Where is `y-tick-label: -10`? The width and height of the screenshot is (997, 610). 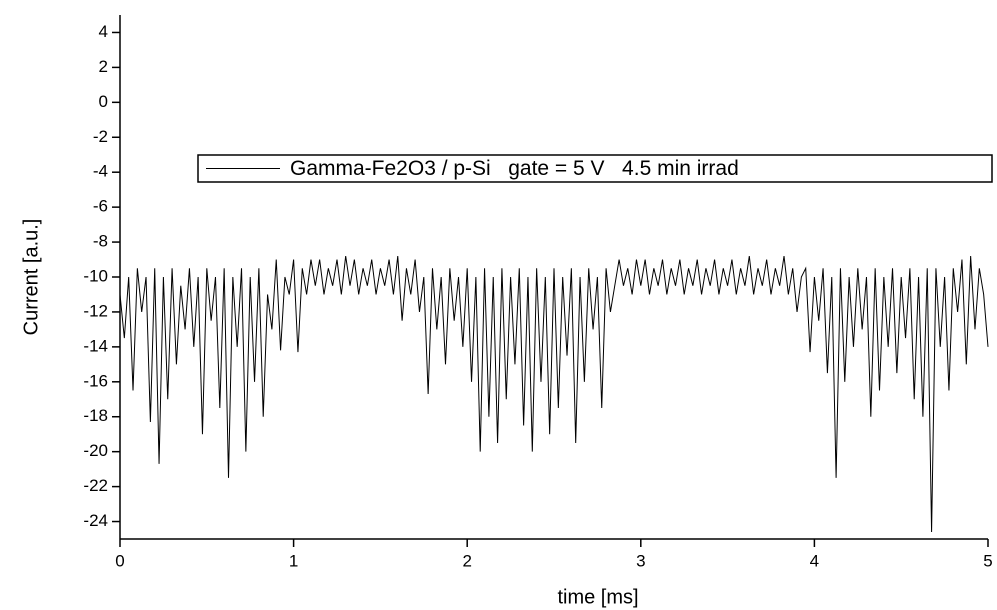 y-tick-label: -10 is located at coordinates (95, 275).